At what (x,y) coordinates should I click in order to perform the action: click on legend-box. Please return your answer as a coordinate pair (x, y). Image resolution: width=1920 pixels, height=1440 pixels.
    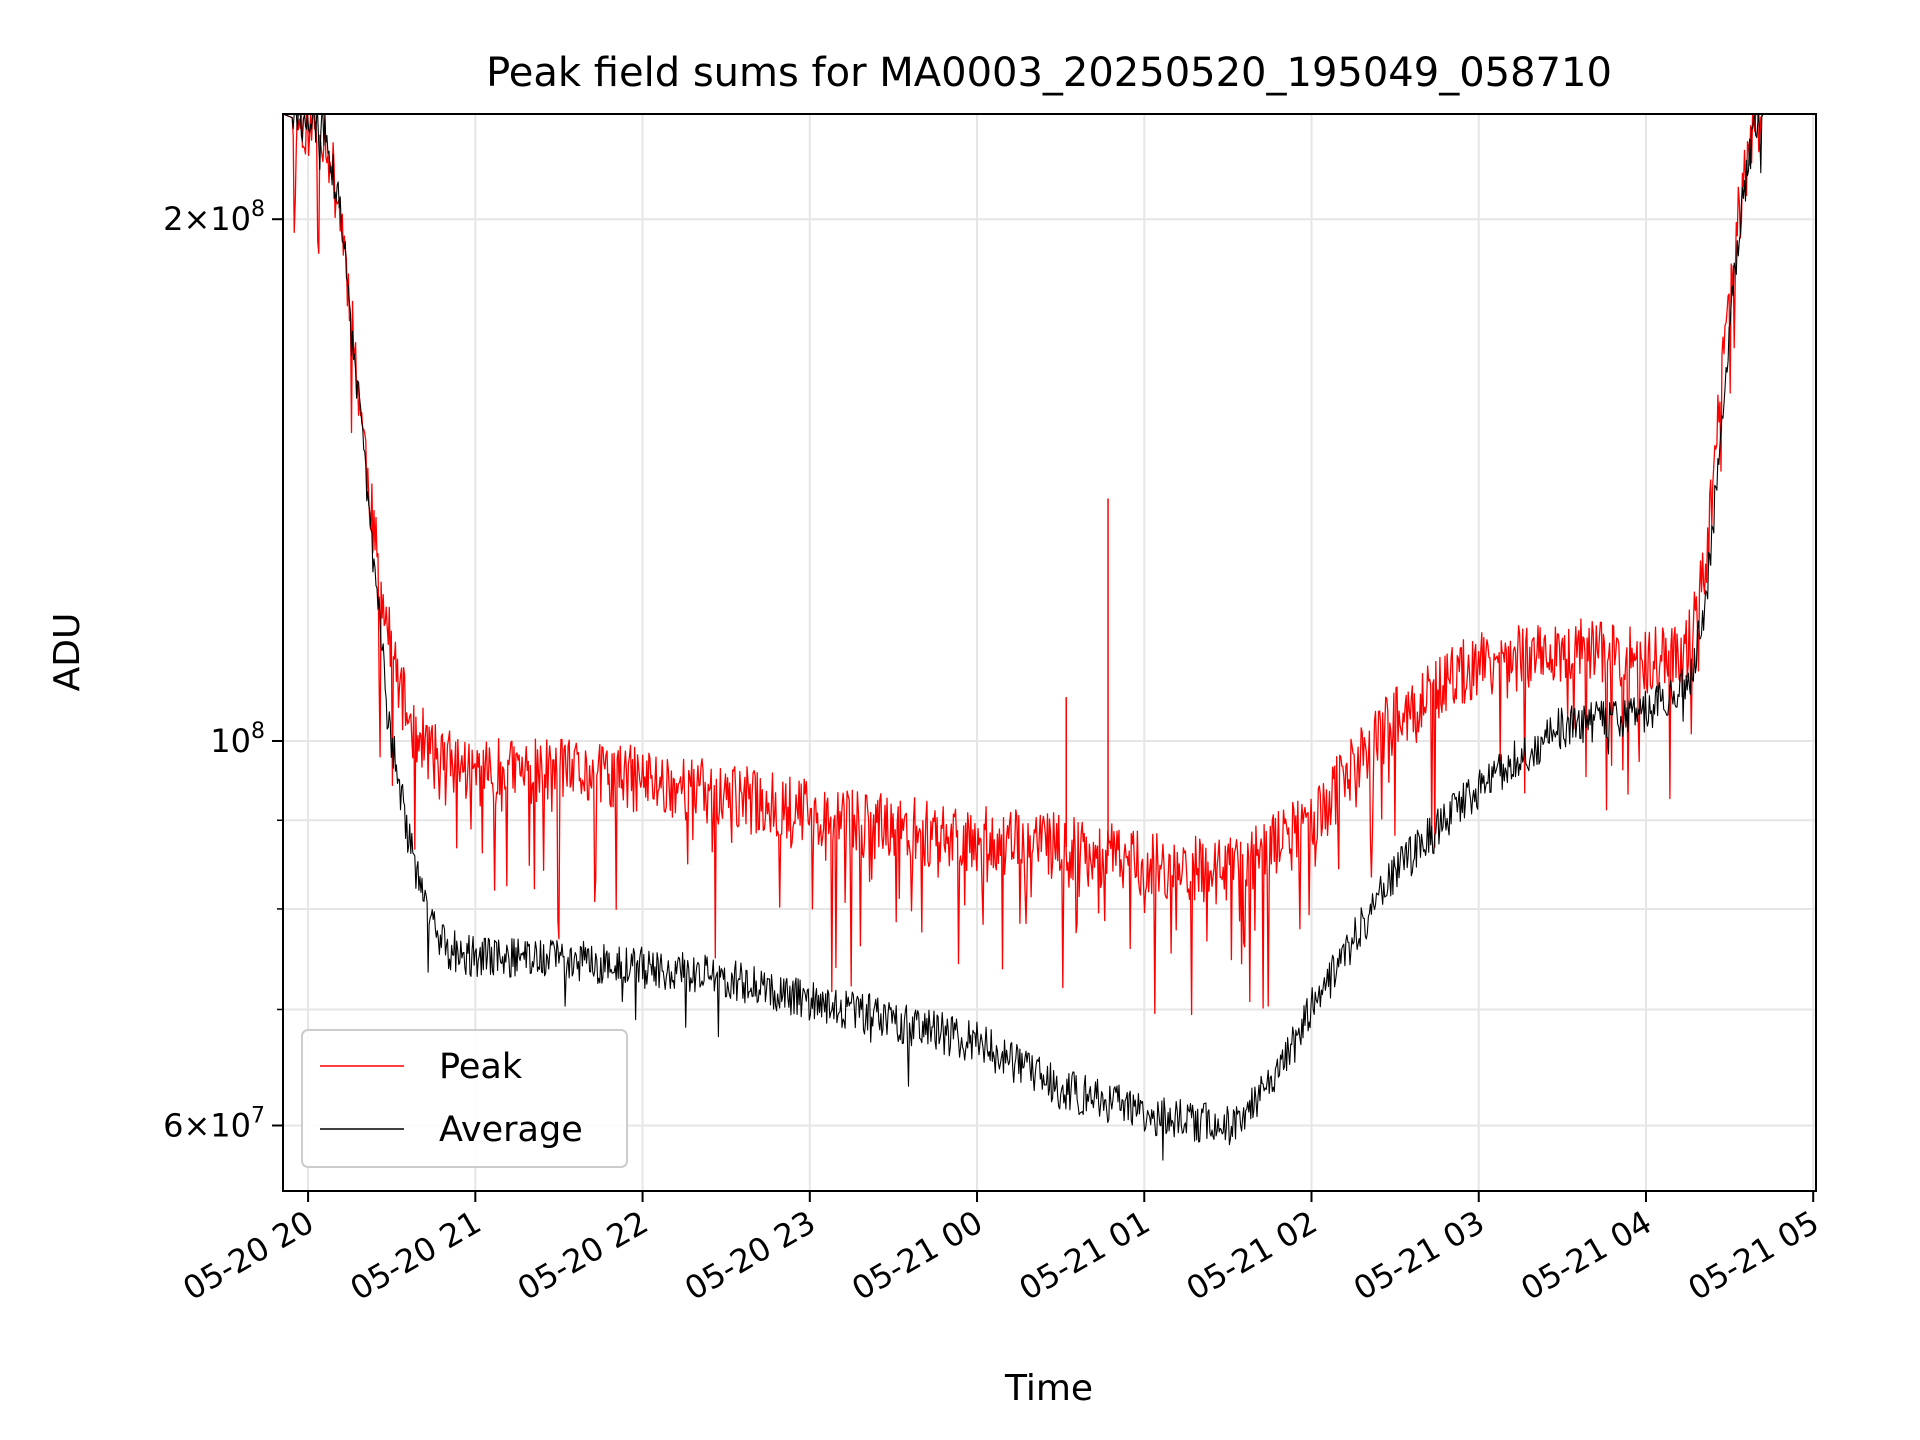
    Looking at the image, I should click on (464, 1098).